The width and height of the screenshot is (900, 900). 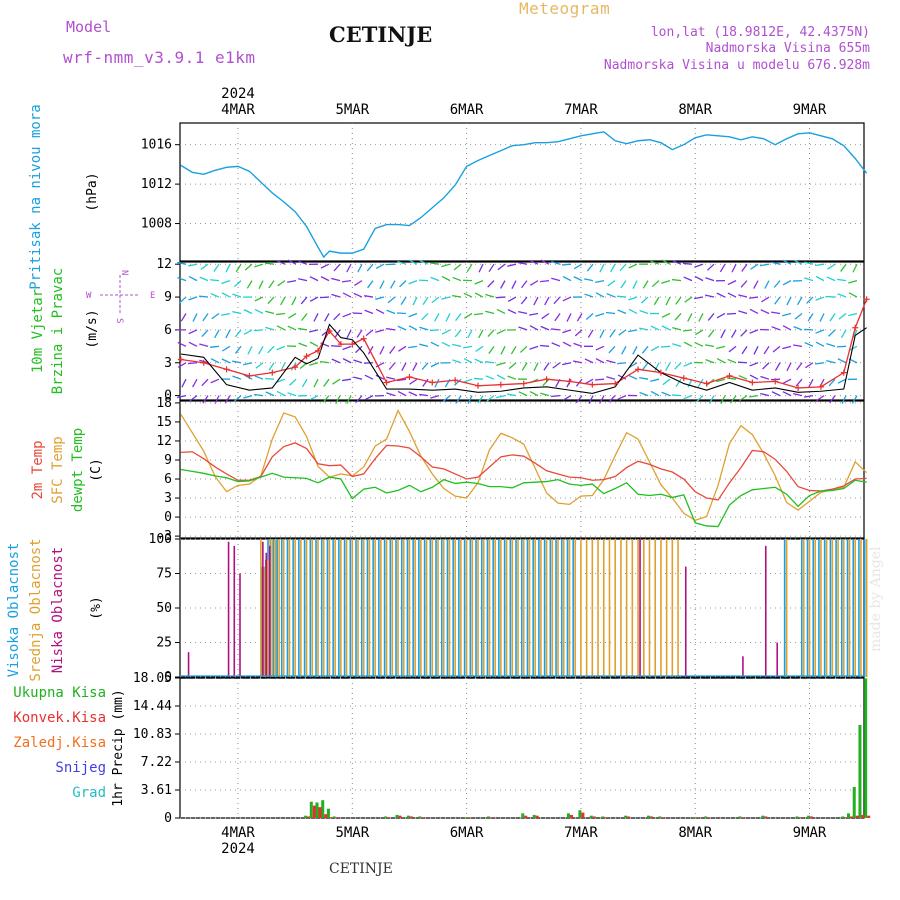 I want to click on temp-tick-label: 3, so click(x=168, y=498).